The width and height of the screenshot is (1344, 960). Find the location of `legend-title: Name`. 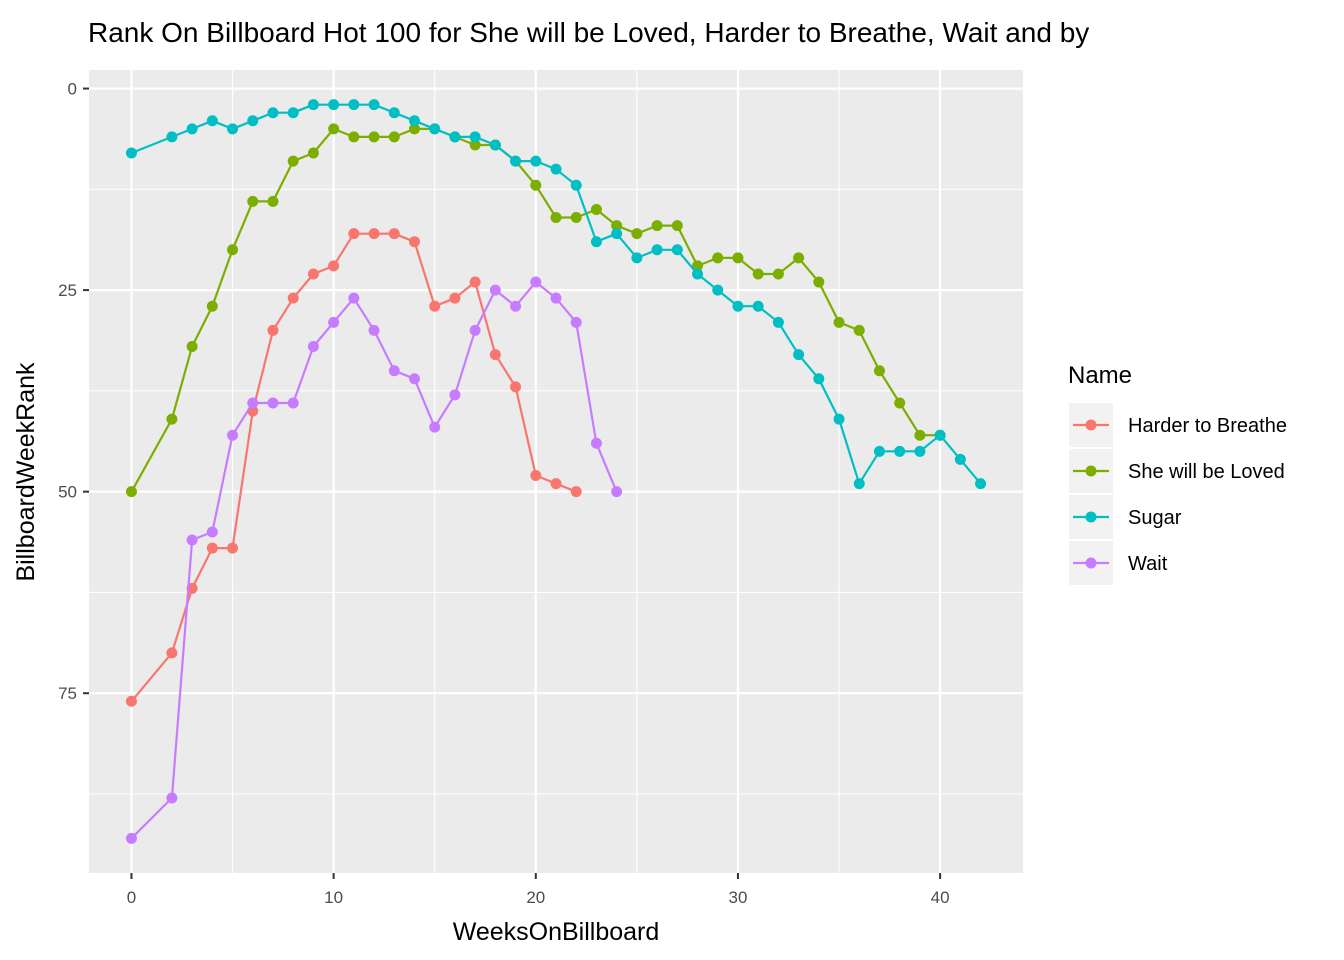

legend-title: Name is located at coordinates (1100, 375).